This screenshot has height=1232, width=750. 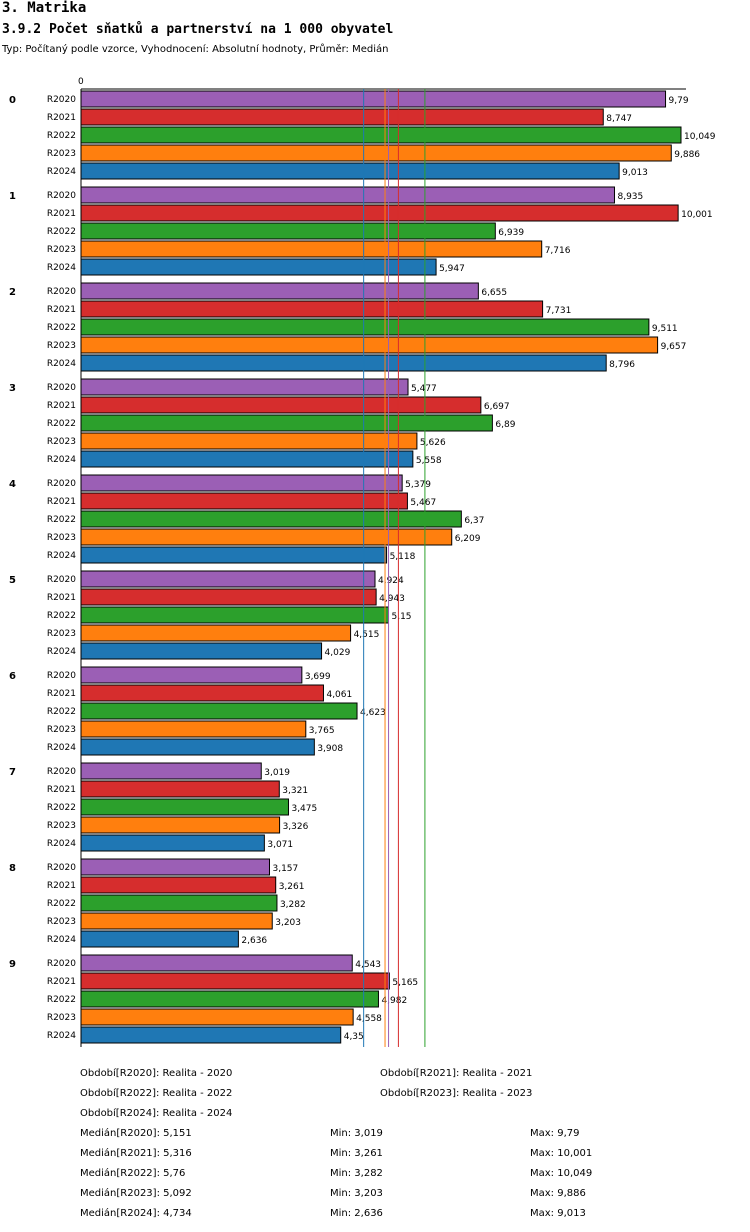 I want to click on data-label: 5,558, so click(x=429, y=461).